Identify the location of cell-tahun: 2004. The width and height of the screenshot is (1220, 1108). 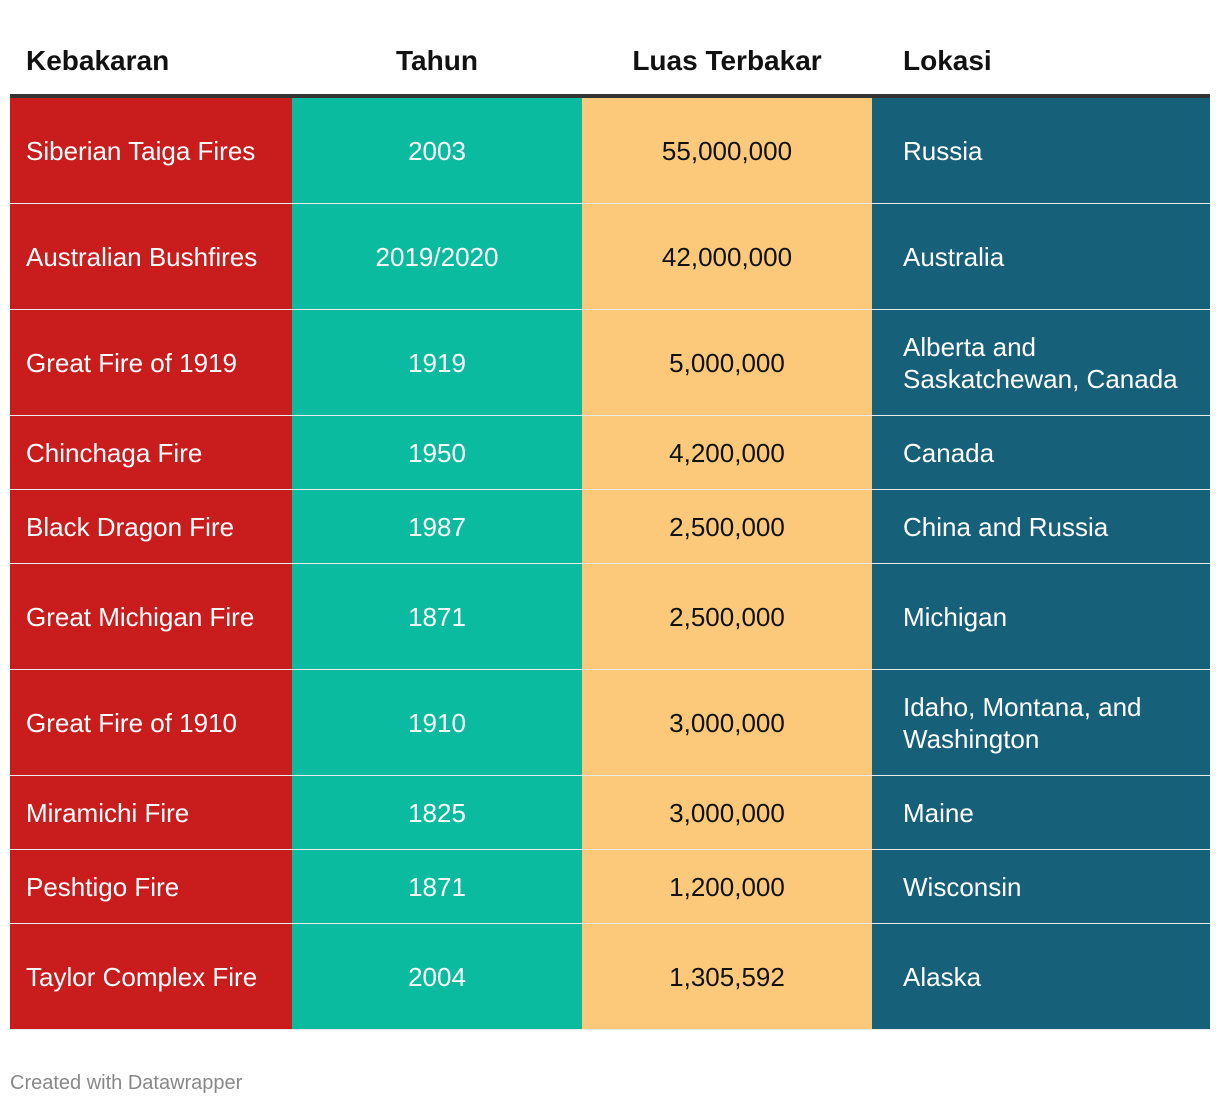
(437, 976).